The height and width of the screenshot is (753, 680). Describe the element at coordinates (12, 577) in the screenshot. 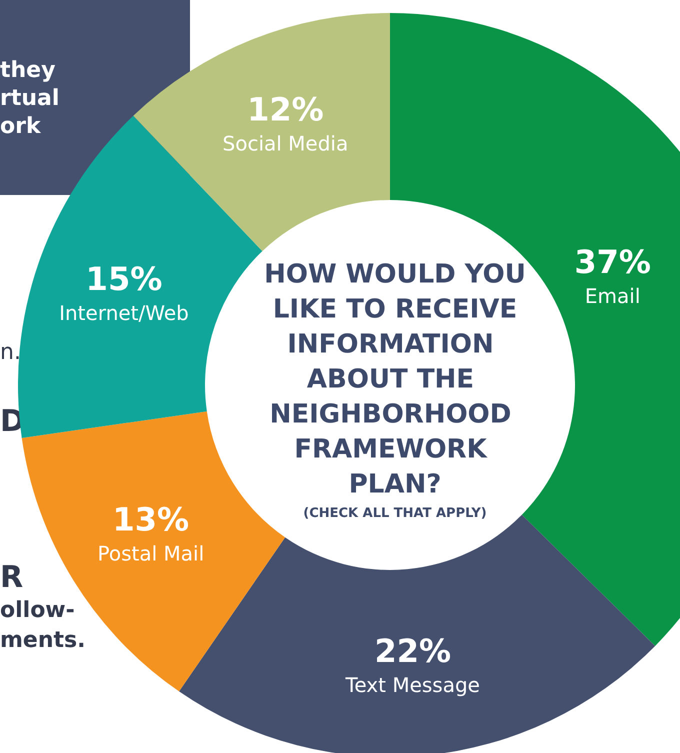

I see `text: R` at that location.